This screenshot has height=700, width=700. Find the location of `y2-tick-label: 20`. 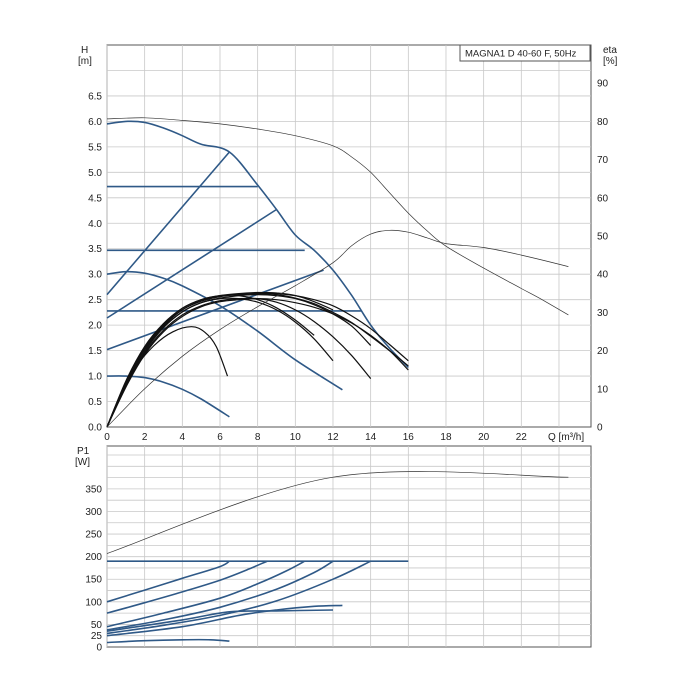

y2-tick-label: 20 is located at coordinates (603, 351).